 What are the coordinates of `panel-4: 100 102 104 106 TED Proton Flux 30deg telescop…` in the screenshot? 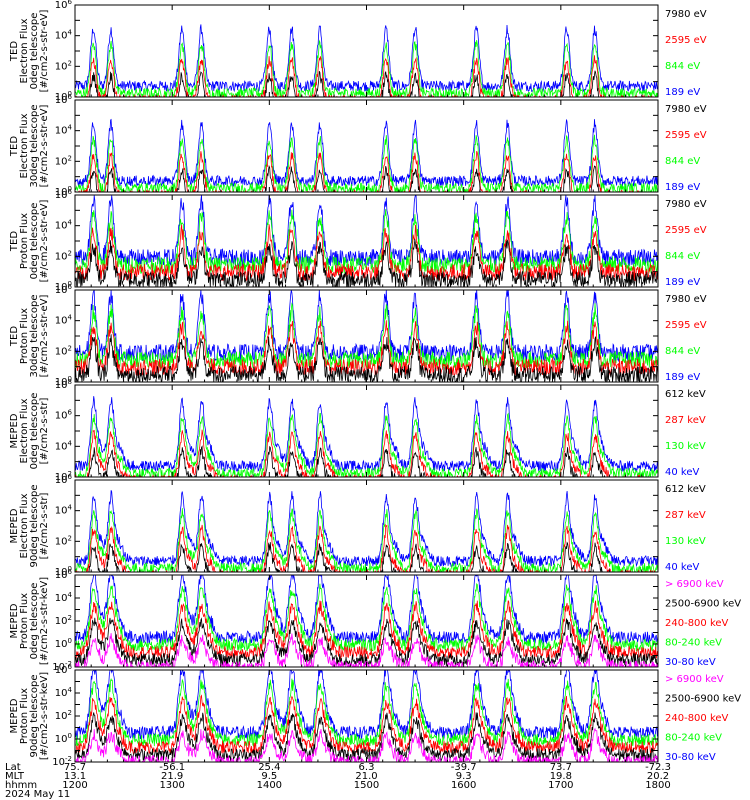 It's located at (358, 335).